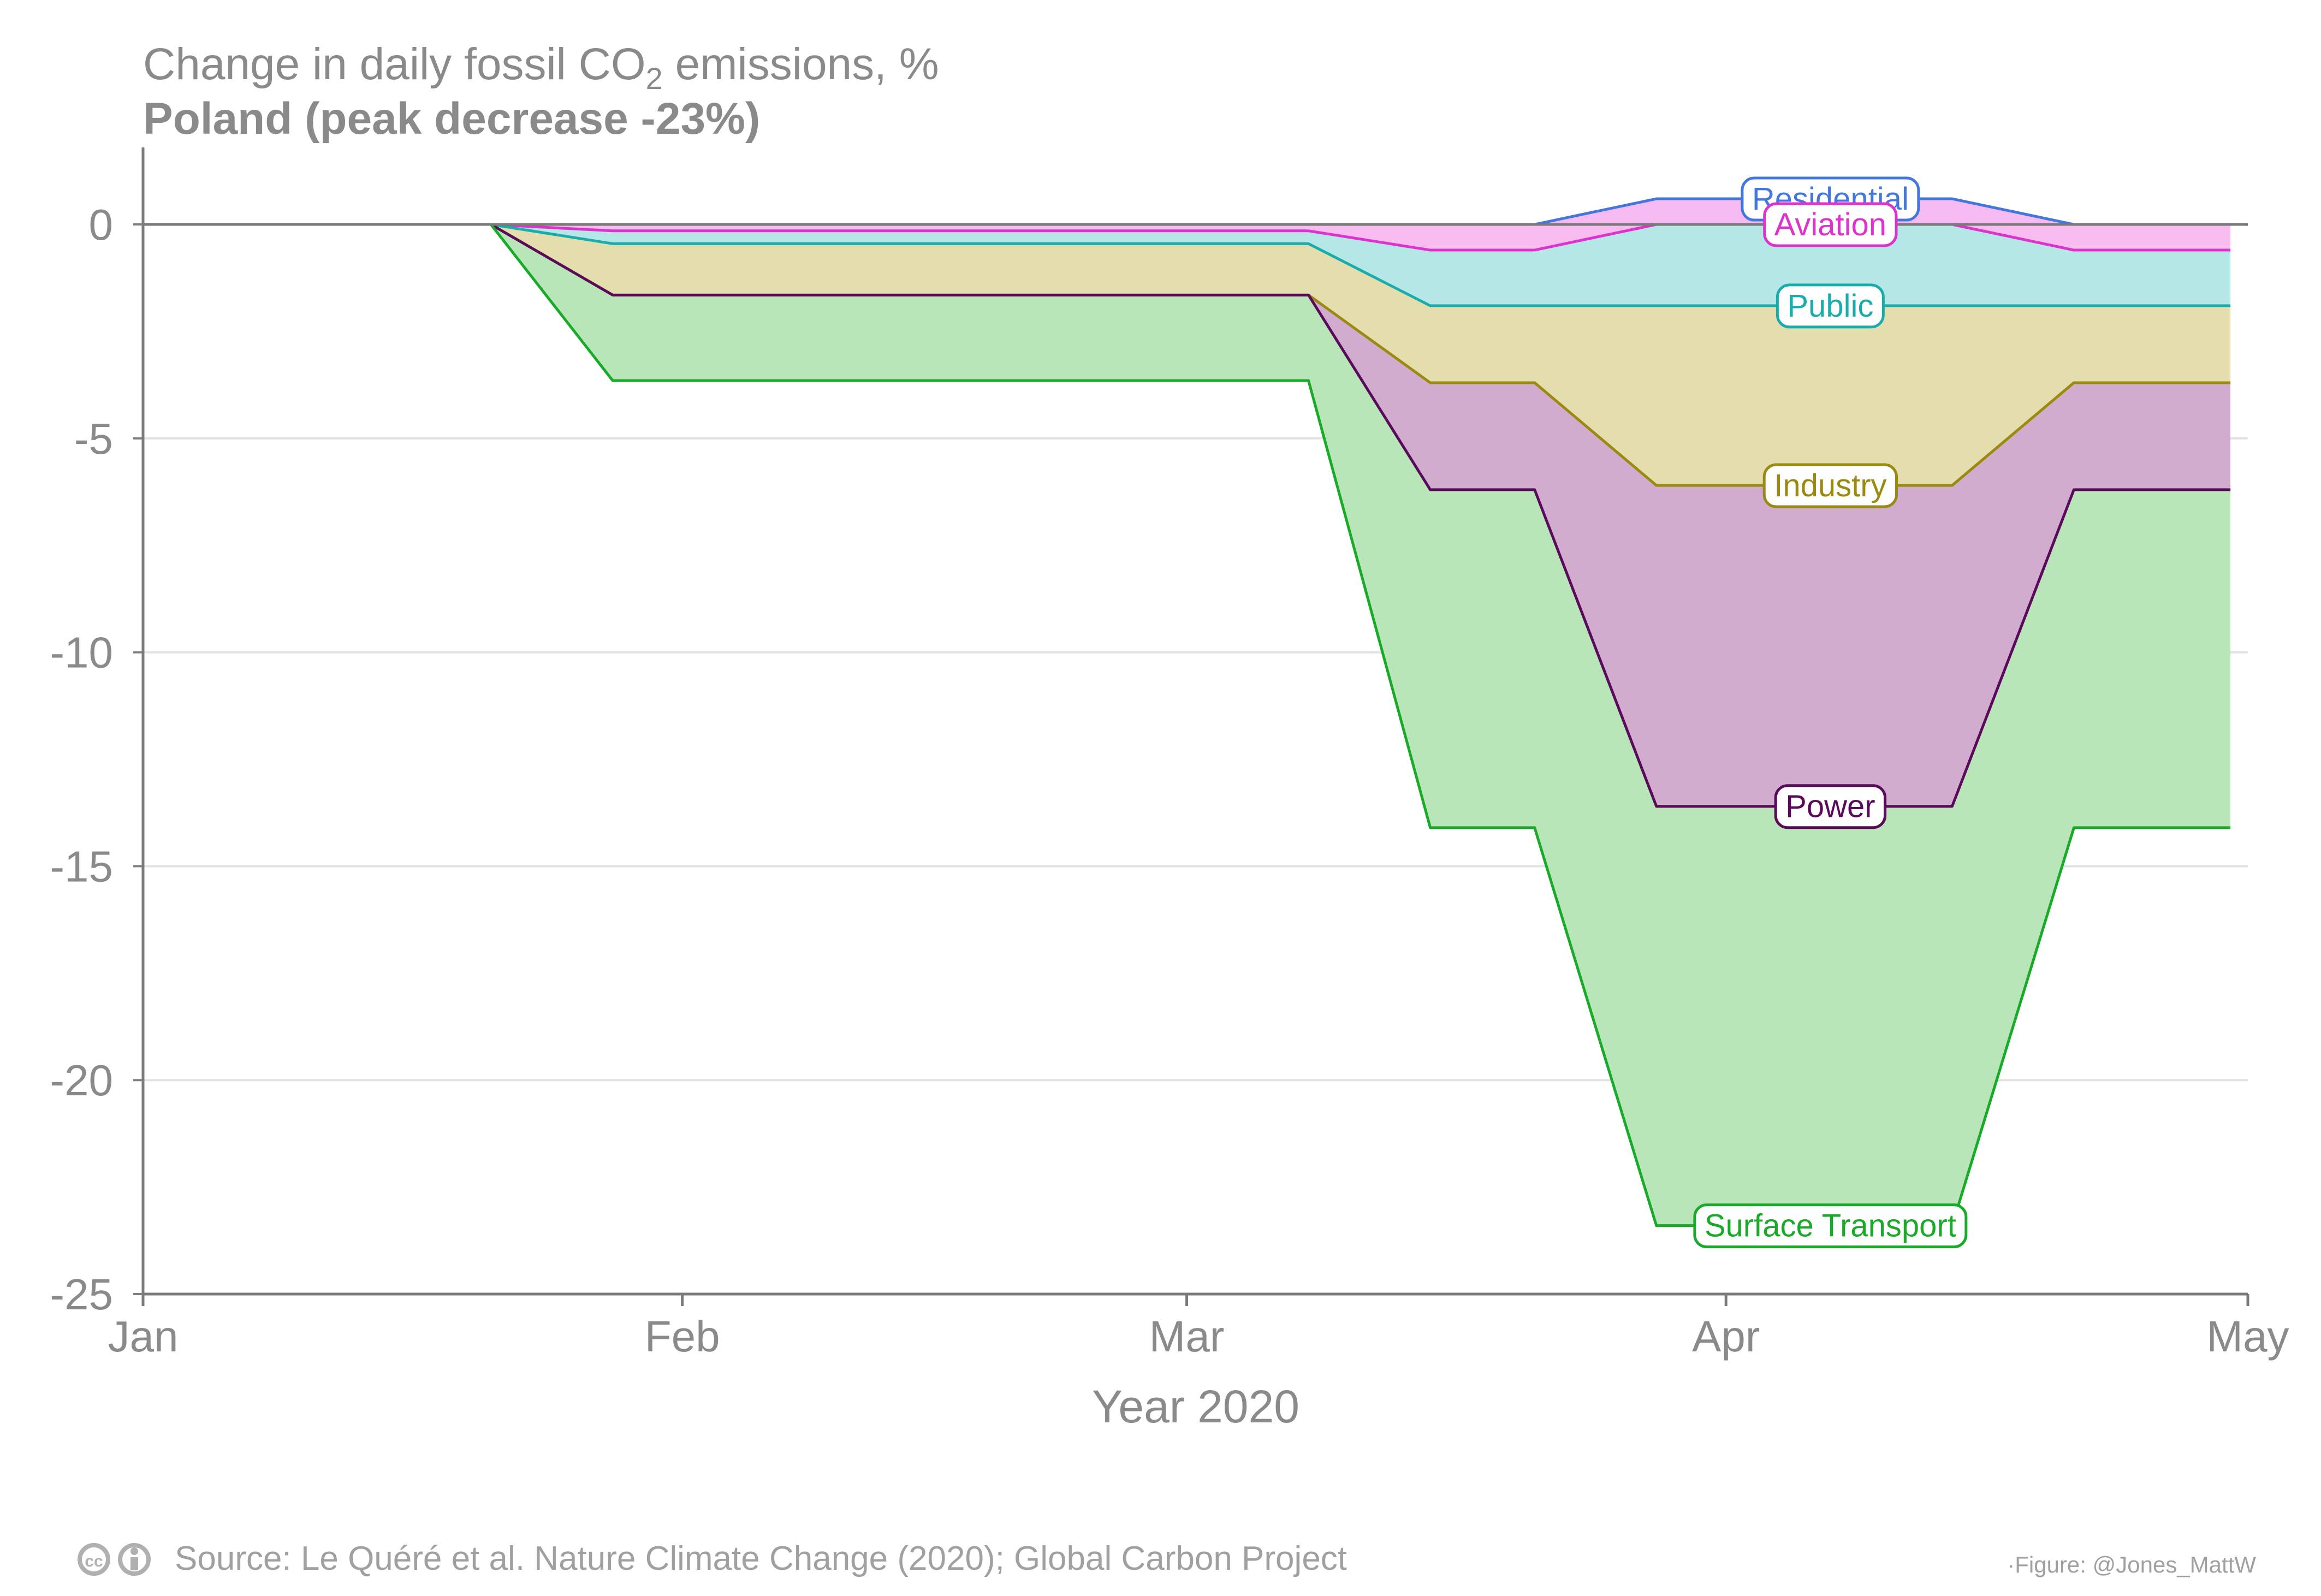  What do you see at coordinates (801, 64) in the screenshot?
I see `chart-title-part: emissions, %` at bounding box center [801, 64].